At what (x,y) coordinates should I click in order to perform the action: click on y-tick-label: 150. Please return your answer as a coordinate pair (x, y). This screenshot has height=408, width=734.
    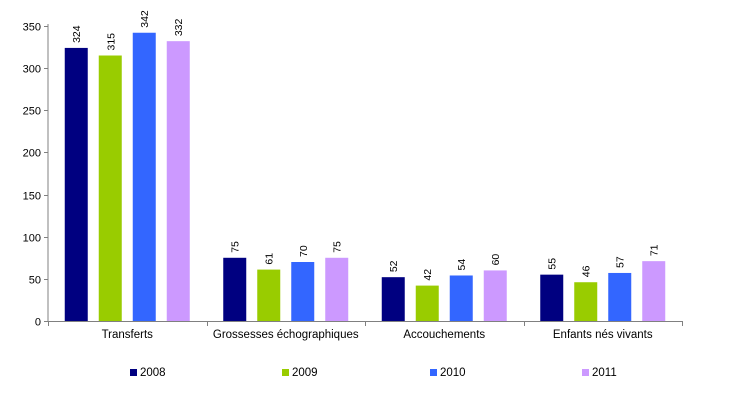
    Looking at the image, I should click on (32, 197).